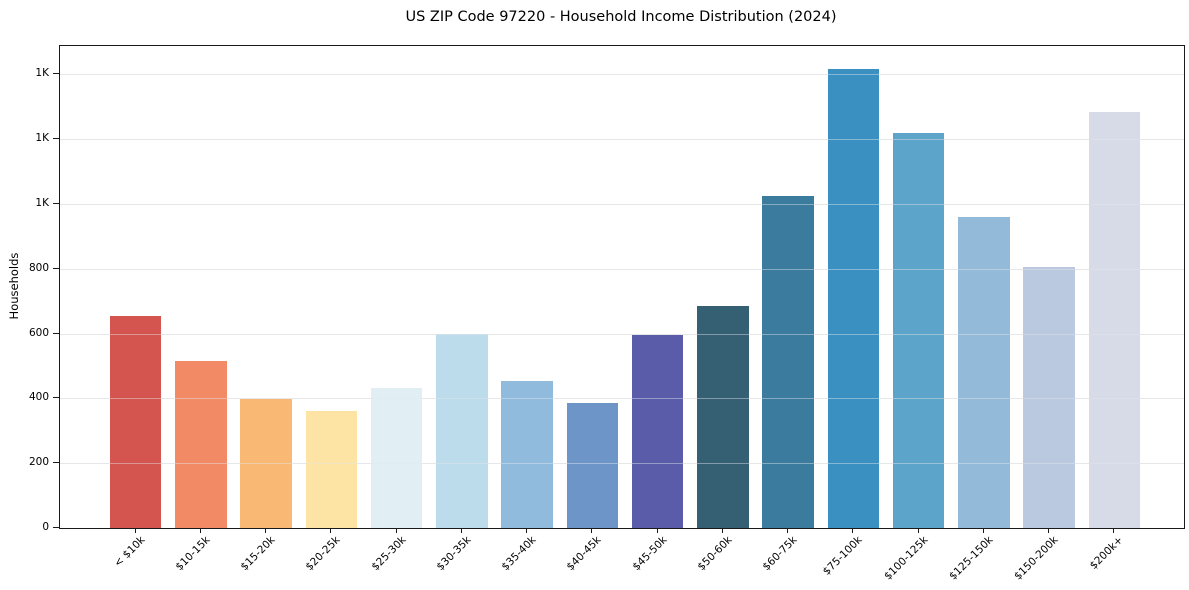 The width and height of the screenshot is (1189, 590). I want to click on y-tick-label: 800, so click(38, 267).